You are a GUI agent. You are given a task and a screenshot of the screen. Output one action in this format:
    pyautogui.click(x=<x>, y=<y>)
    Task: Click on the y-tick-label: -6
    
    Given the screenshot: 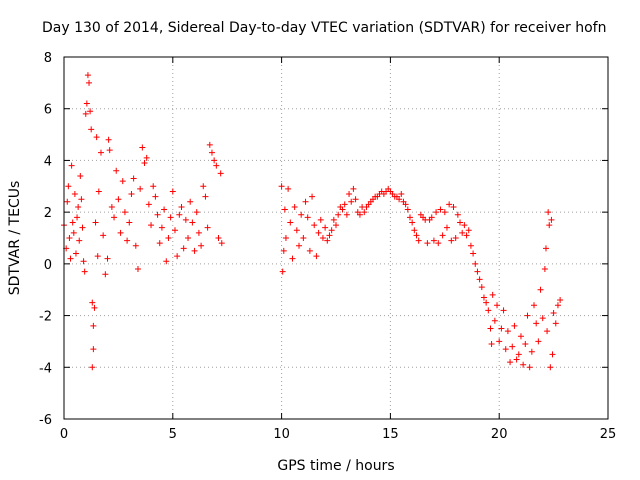 What is the action you would take?
    pyautogui.click(x=45, y=420)
    